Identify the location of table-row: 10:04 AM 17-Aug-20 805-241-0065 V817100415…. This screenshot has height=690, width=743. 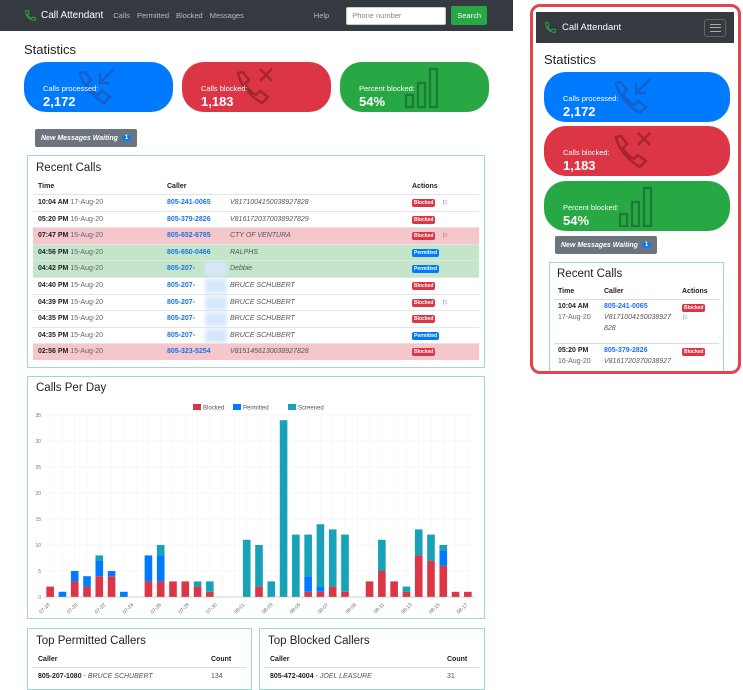
(256, 202).